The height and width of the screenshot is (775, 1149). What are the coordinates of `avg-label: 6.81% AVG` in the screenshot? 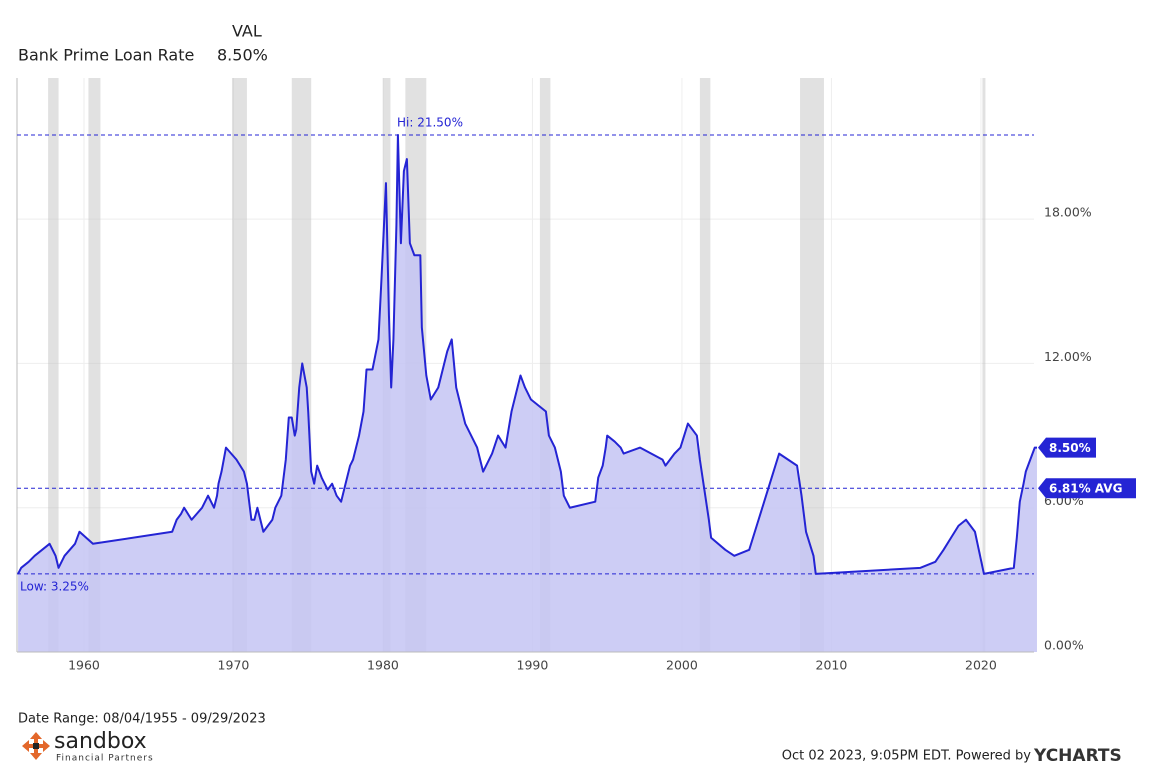 It's located at (1085, 489).